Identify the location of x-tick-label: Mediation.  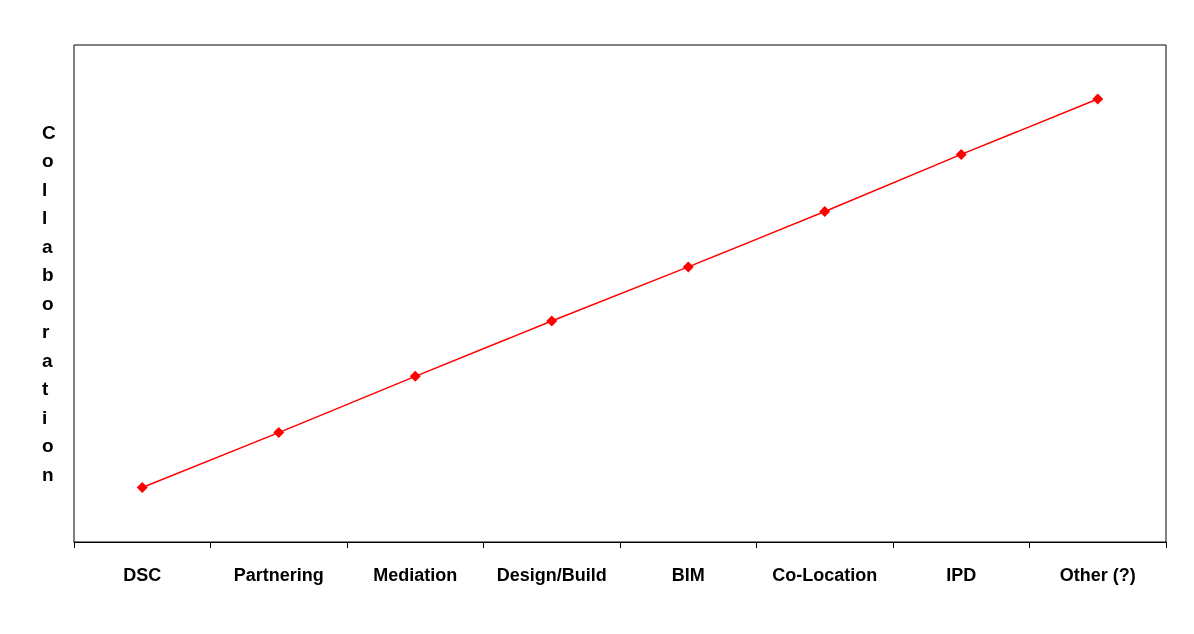
(415, 575).